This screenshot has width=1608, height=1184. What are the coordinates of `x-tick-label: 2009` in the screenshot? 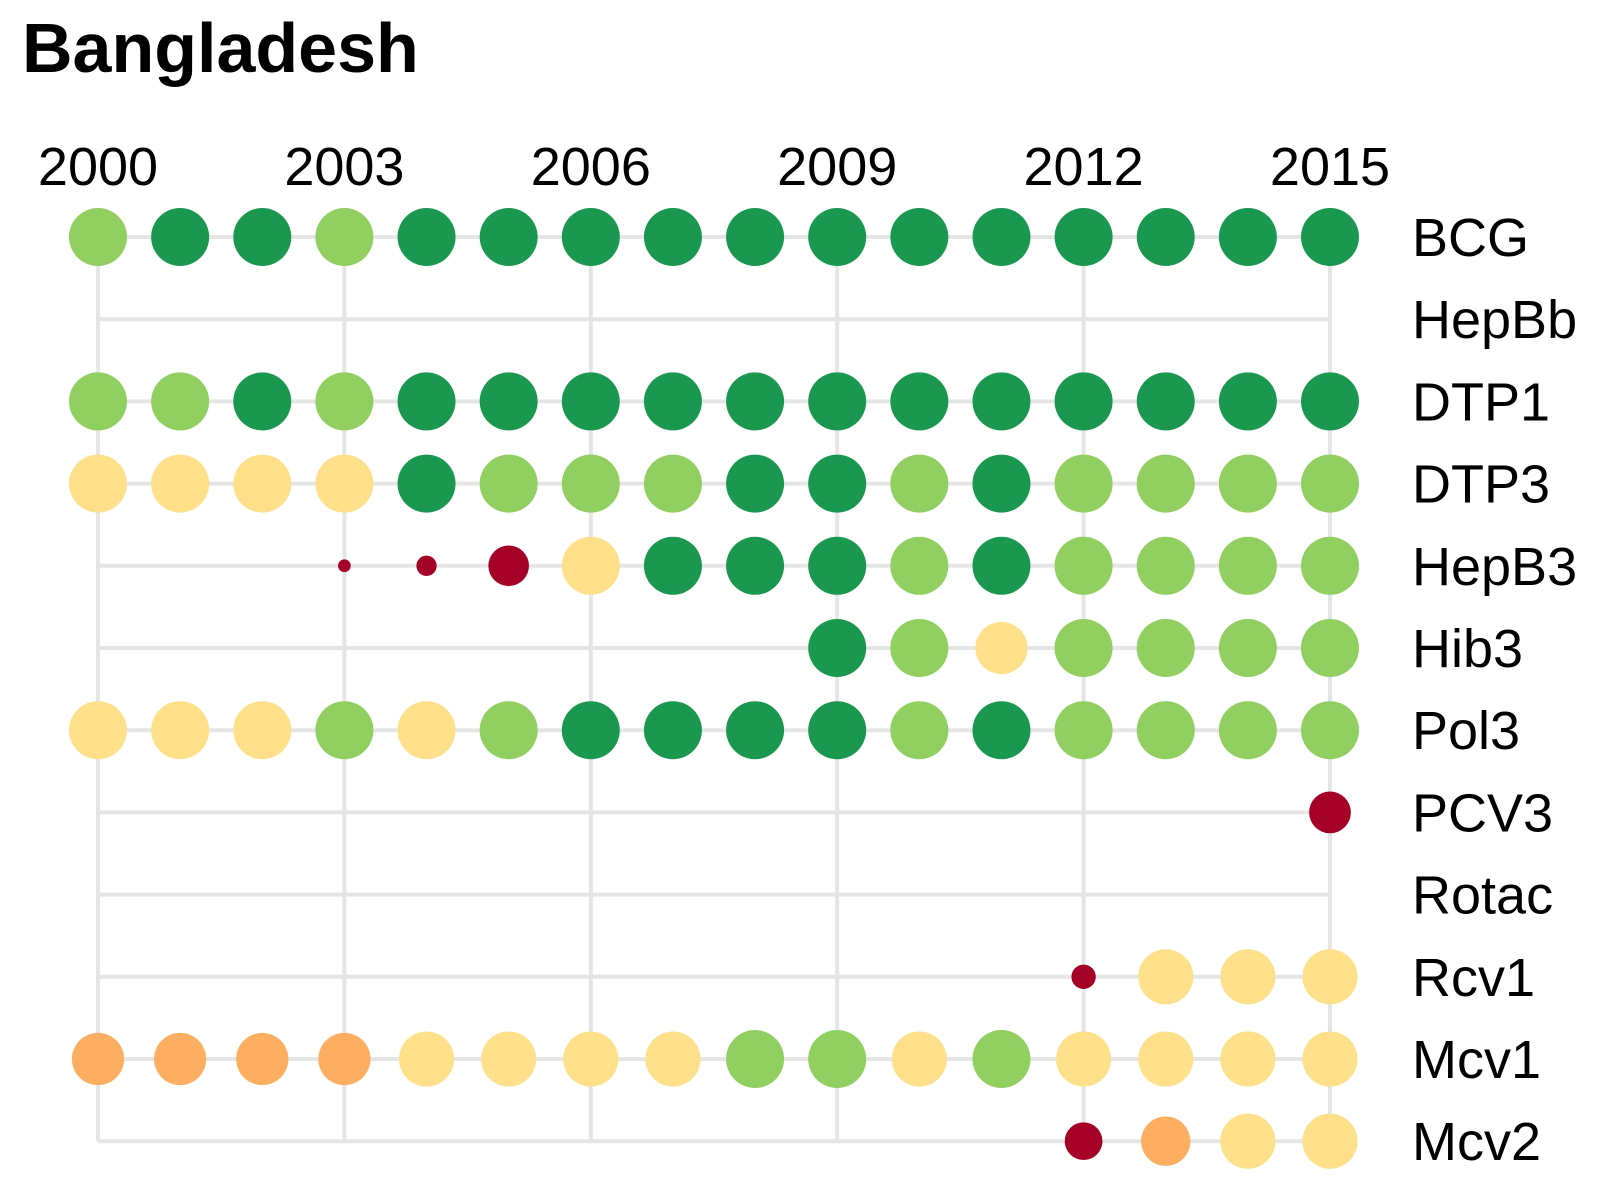 It's located at (837, 167).